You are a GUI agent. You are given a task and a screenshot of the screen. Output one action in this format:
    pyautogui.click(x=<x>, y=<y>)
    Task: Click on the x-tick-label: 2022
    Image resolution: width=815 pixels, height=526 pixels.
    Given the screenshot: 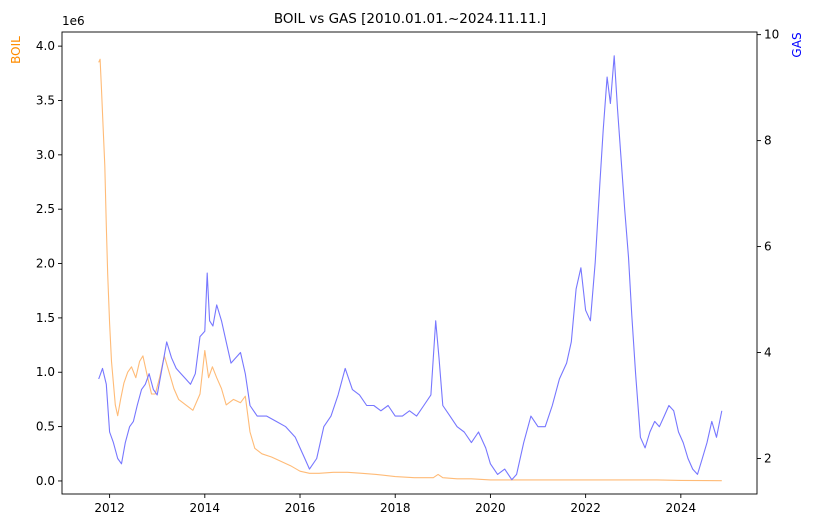 What is the action you would take?
    pyautogui.click(x=585, y=508)
    